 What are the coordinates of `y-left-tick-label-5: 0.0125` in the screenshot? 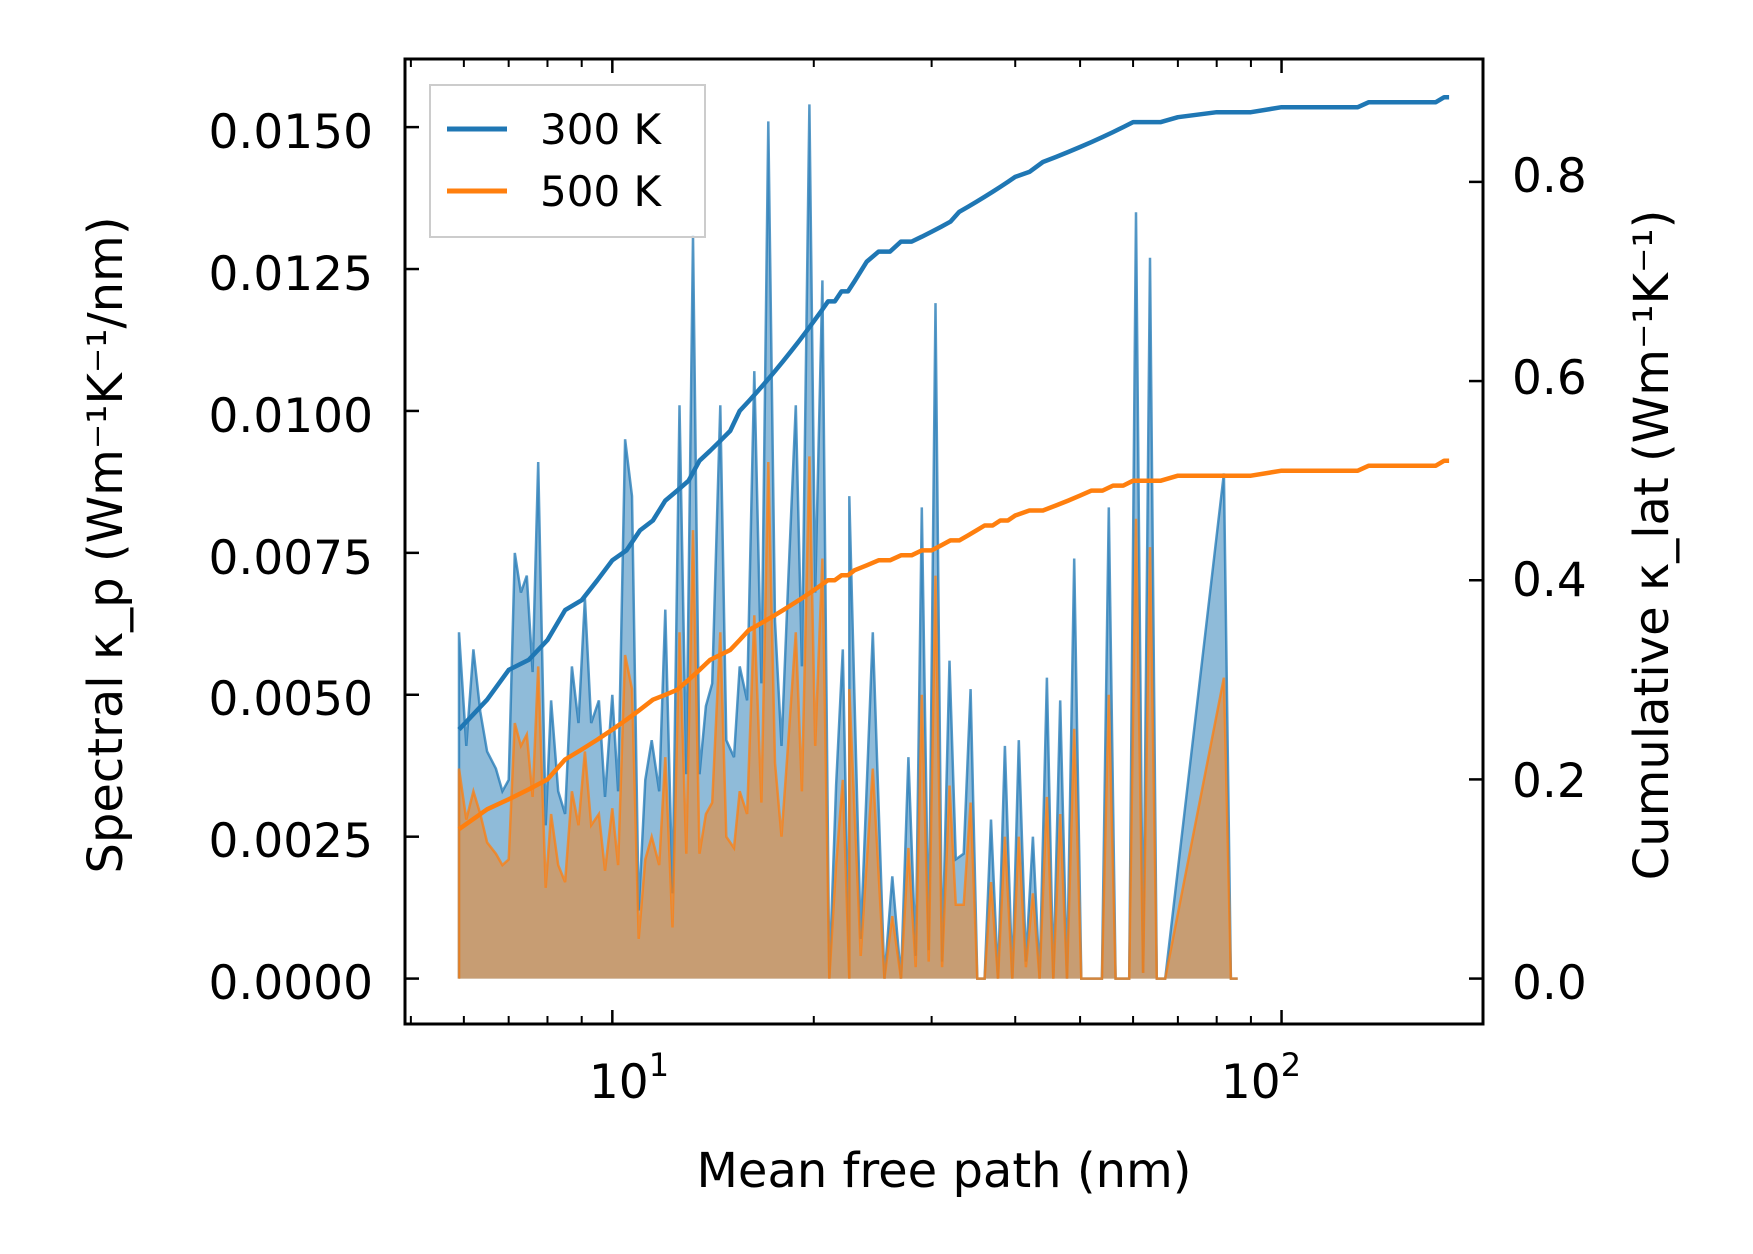 It's located at (291, 274).